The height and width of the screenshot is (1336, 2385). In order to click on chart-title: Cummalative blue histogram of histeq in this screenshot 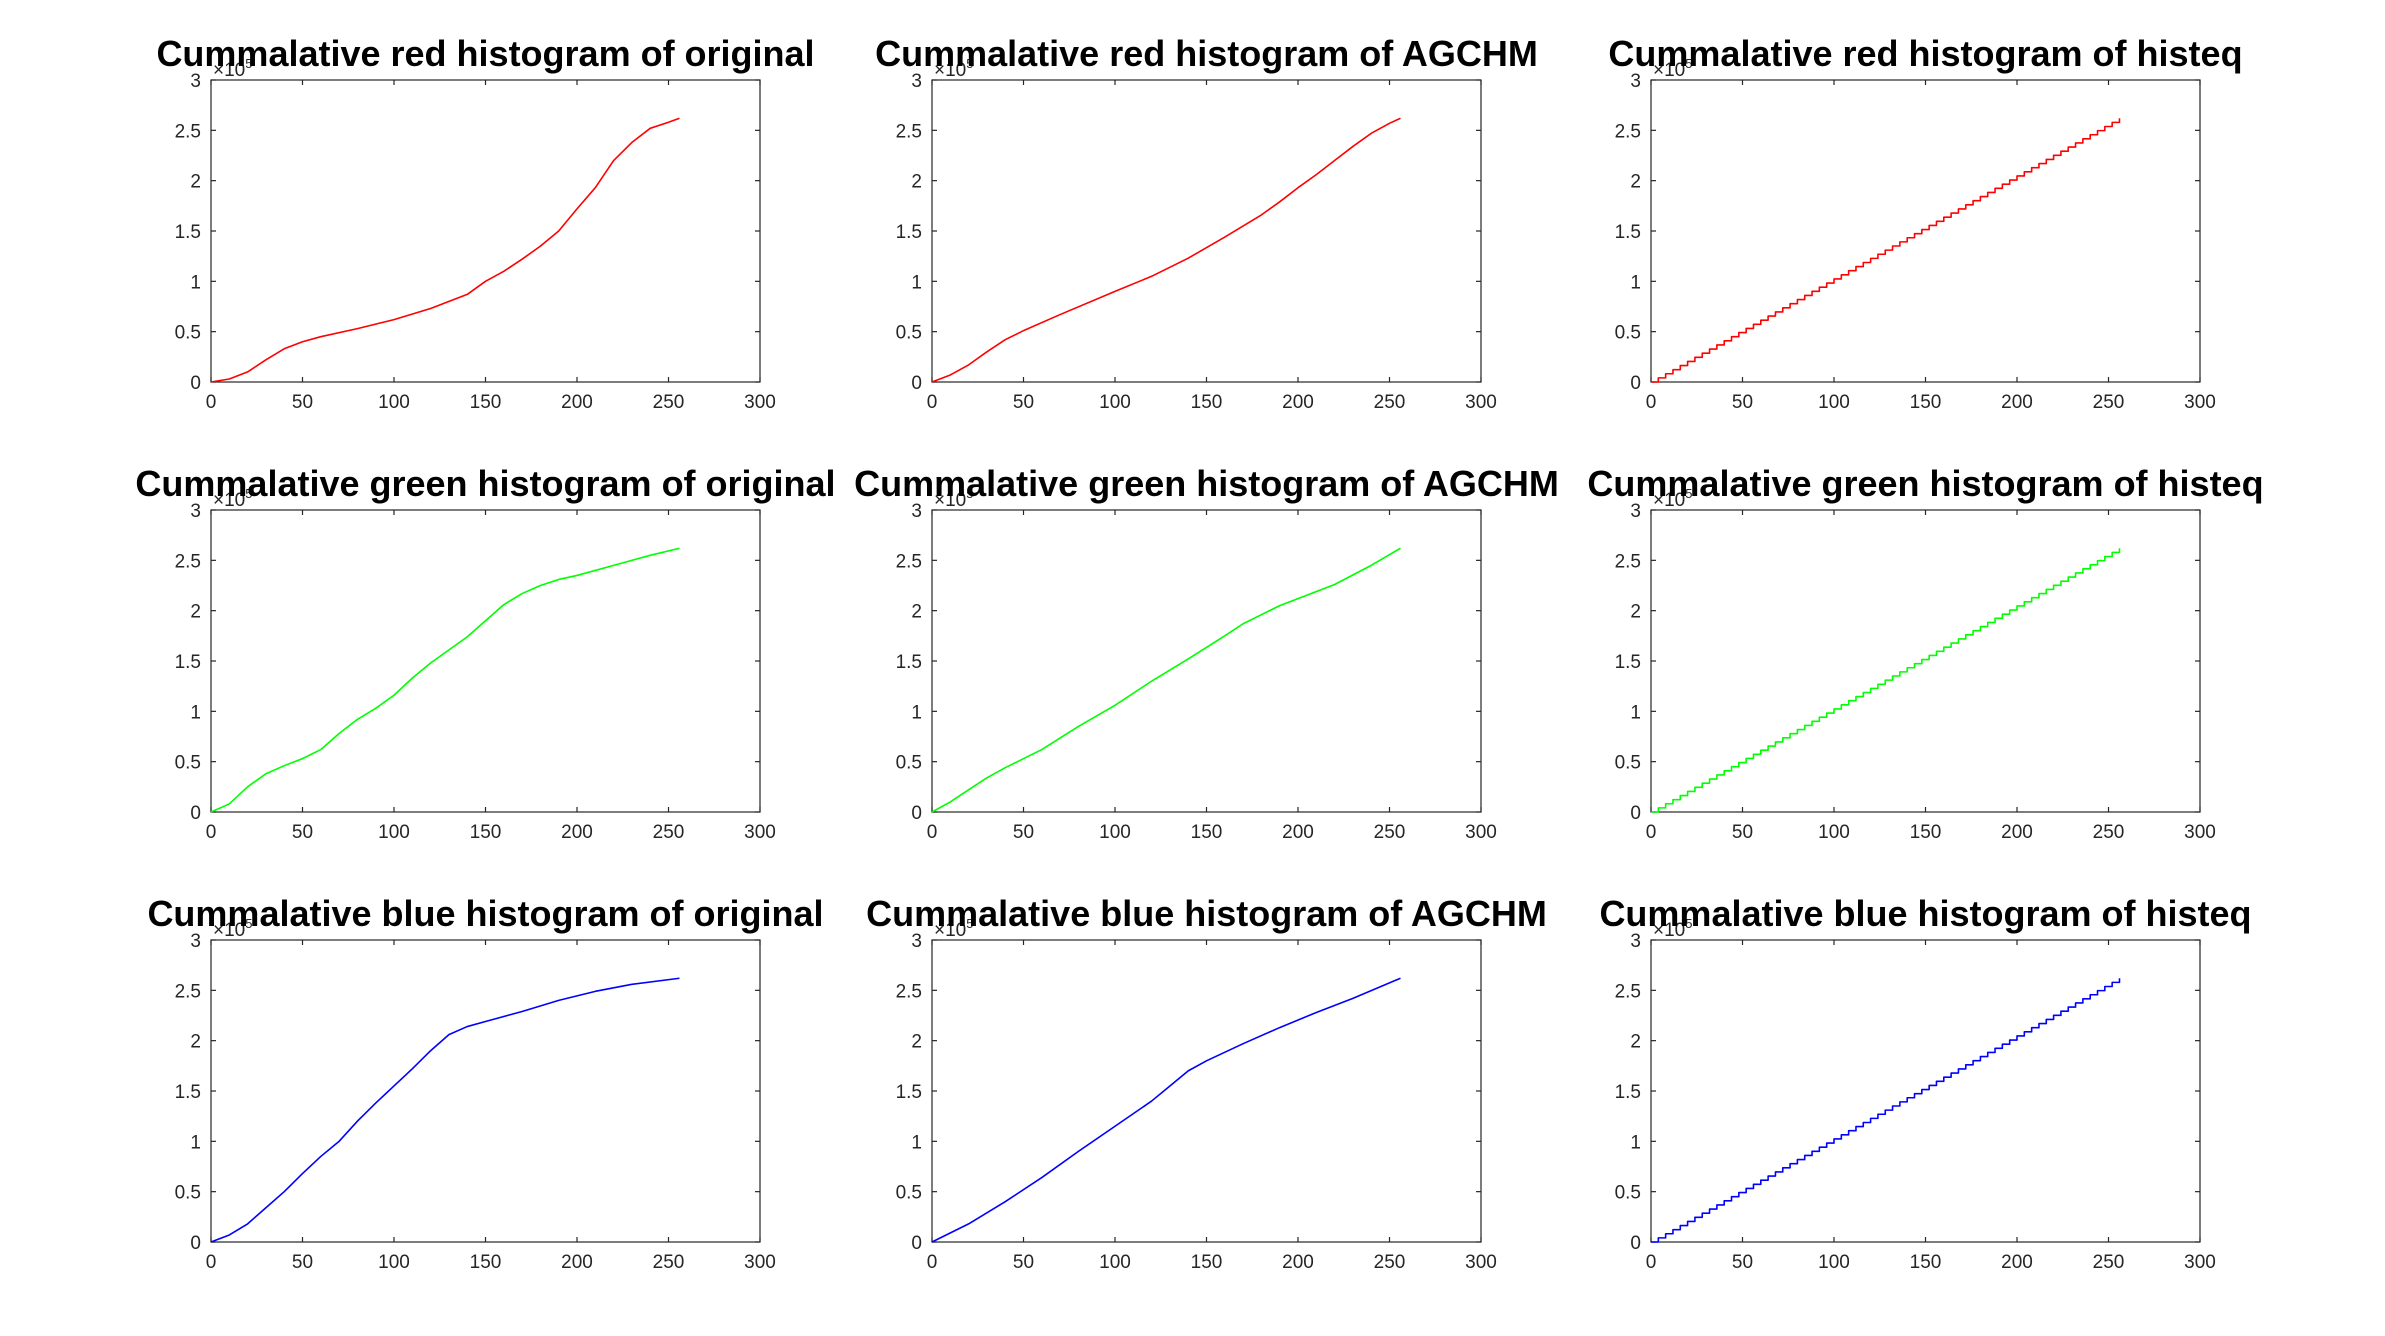, I will do `click(1925, 913)`.